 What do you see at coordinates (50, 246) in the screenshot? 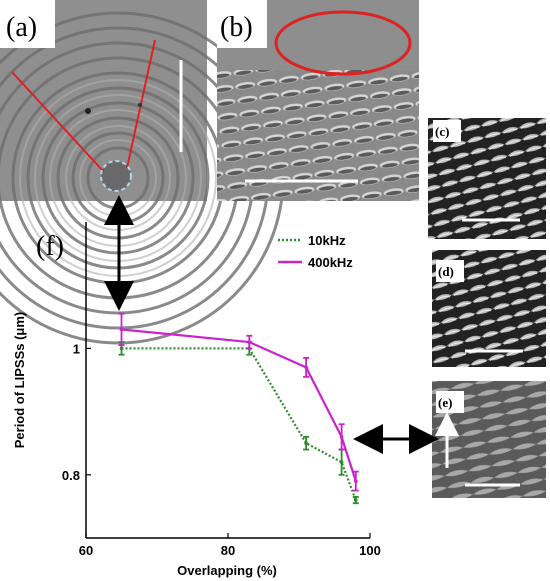
I see `panel-f-label: (f)` at bounding box center [50, 246].